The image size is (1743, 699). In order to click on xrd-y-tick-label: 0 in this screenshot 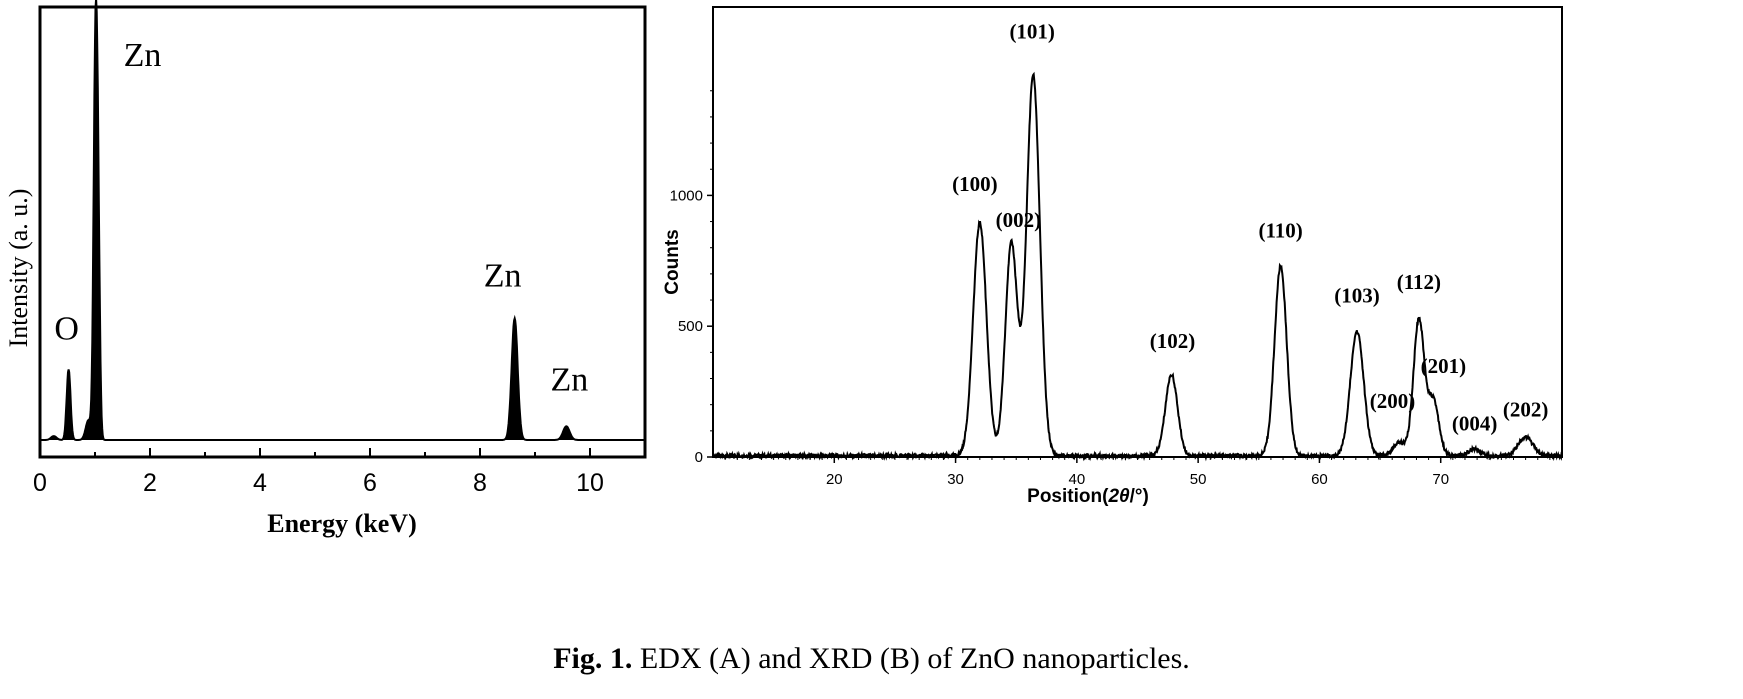, I will do `click(699, 457)`.